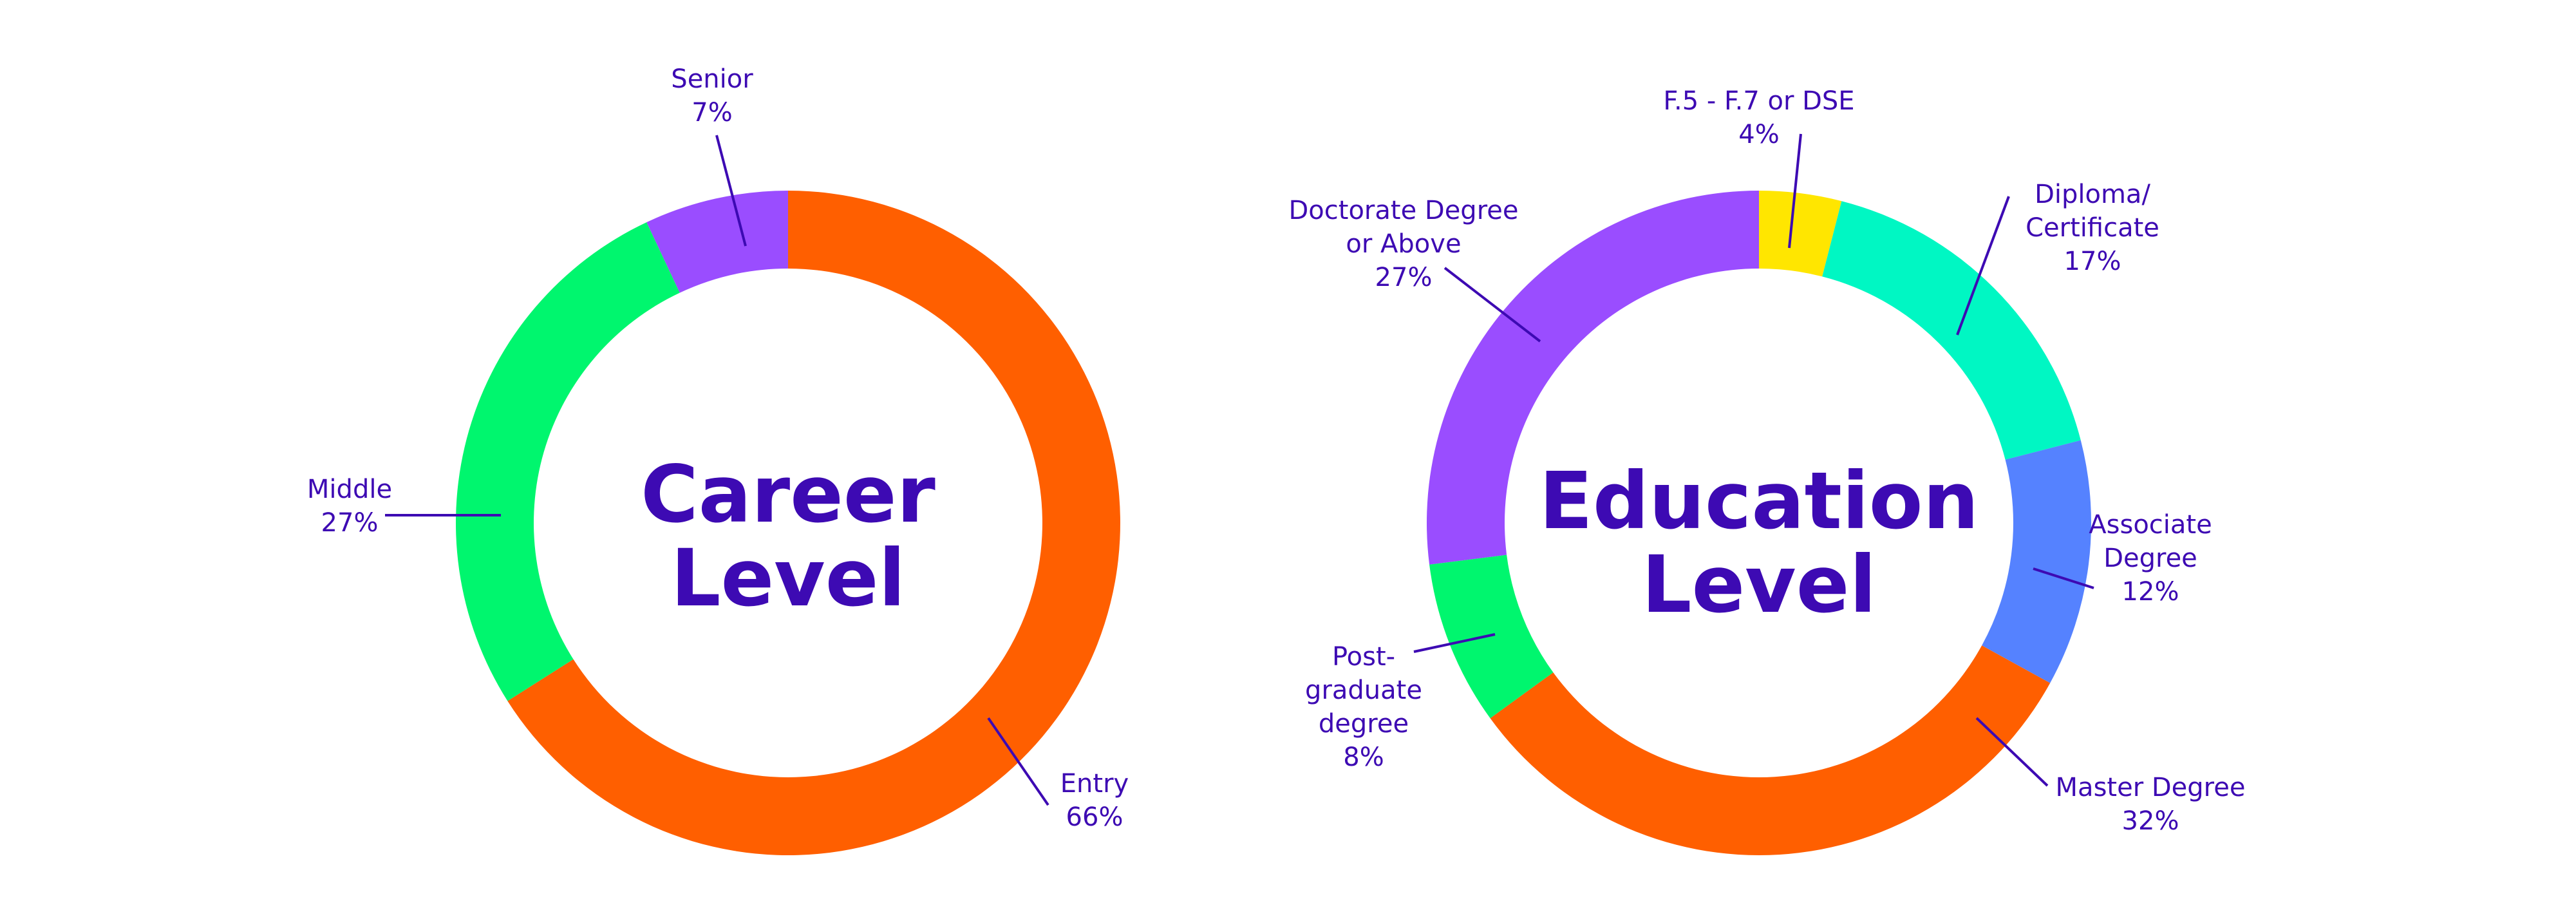 The height and width of the screenshot is (919, 2576). I want to click on slice-label-post-graduate-degree: Post-, so click(1363, 657).